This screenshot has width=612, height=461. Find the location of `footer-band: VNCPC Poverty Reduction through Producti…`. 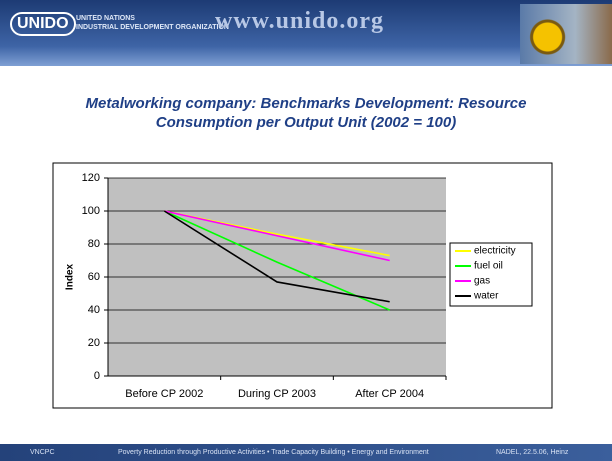

footer-band: VNCPC Poverty Reduction through Producti… is located at coordinates (306, 452).